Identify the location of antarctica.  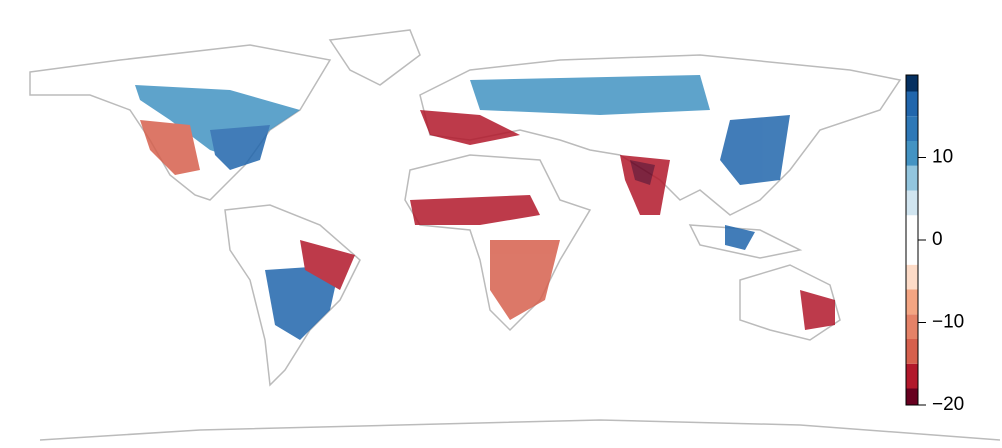
(520, 430).